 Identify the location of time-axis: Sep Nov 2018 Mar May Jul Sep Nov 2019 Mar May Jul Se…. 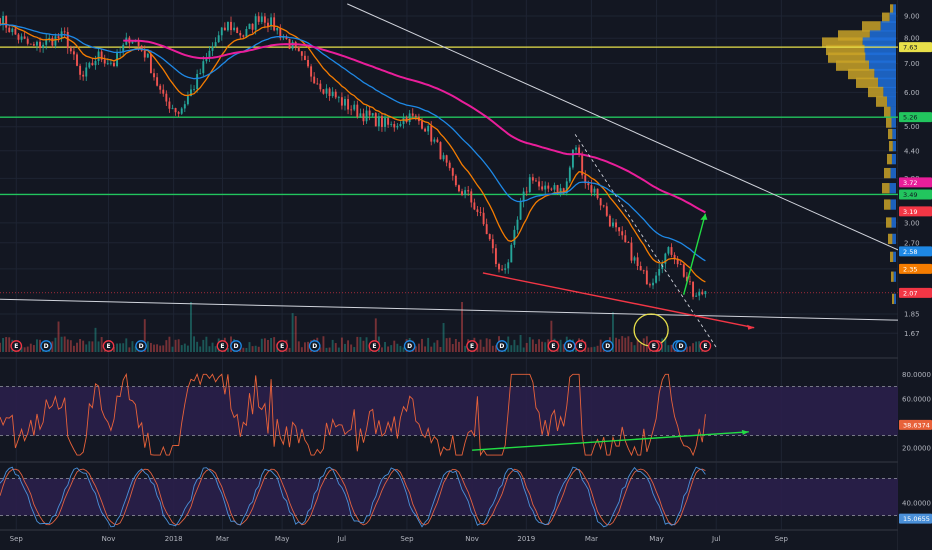
(399, 539).